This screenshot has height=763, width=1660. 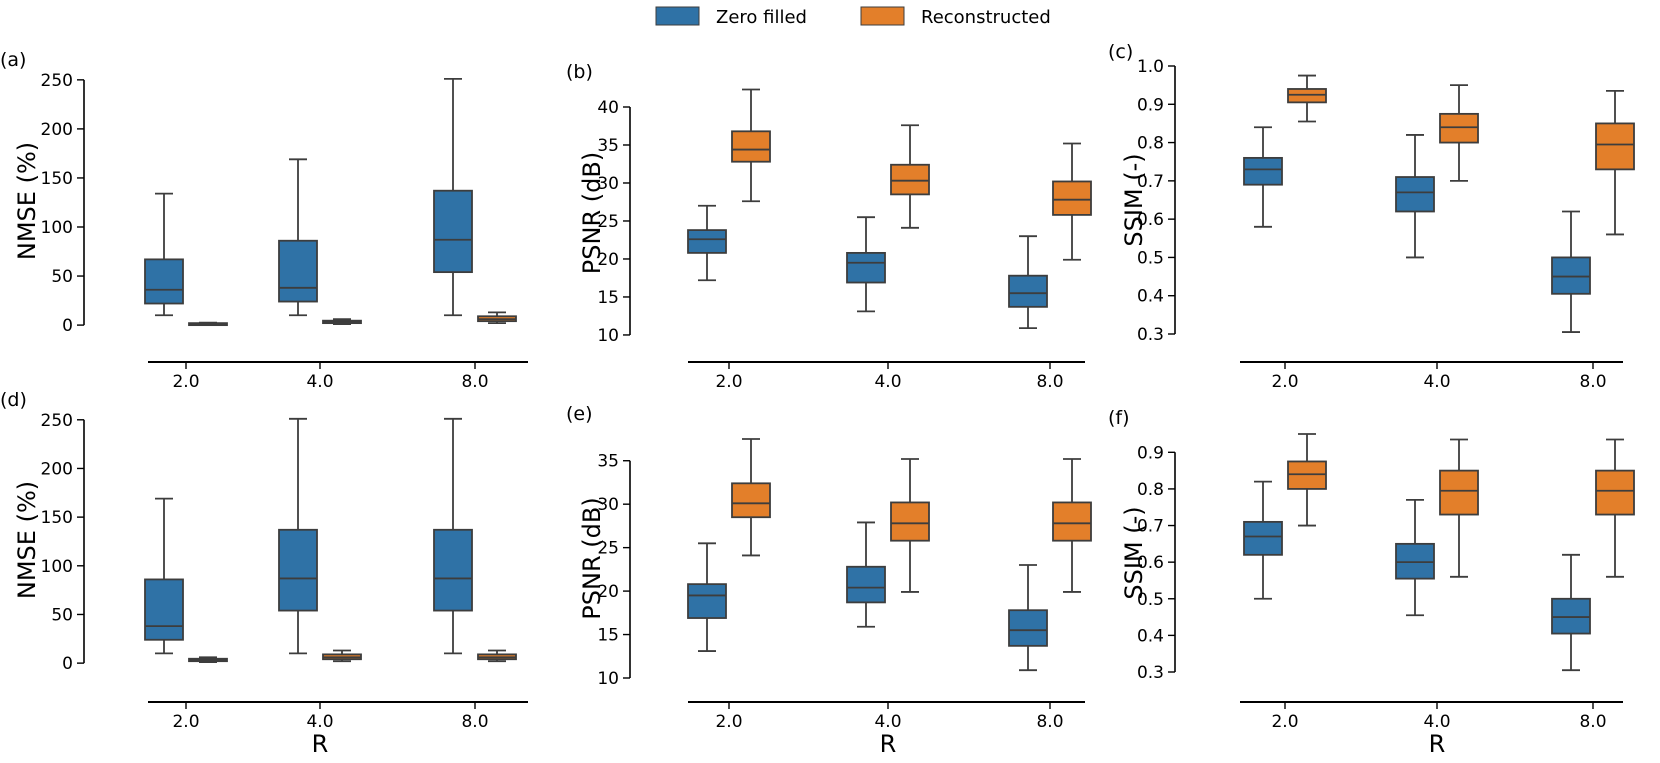 What do you see at coordinates (829, 226) in the screenshot?
I see `panel-b: (b) 10 15 20 25 30 35 40 PSNR (dB) 2.0 4.0 8.0` at bounding box center [829, 226].